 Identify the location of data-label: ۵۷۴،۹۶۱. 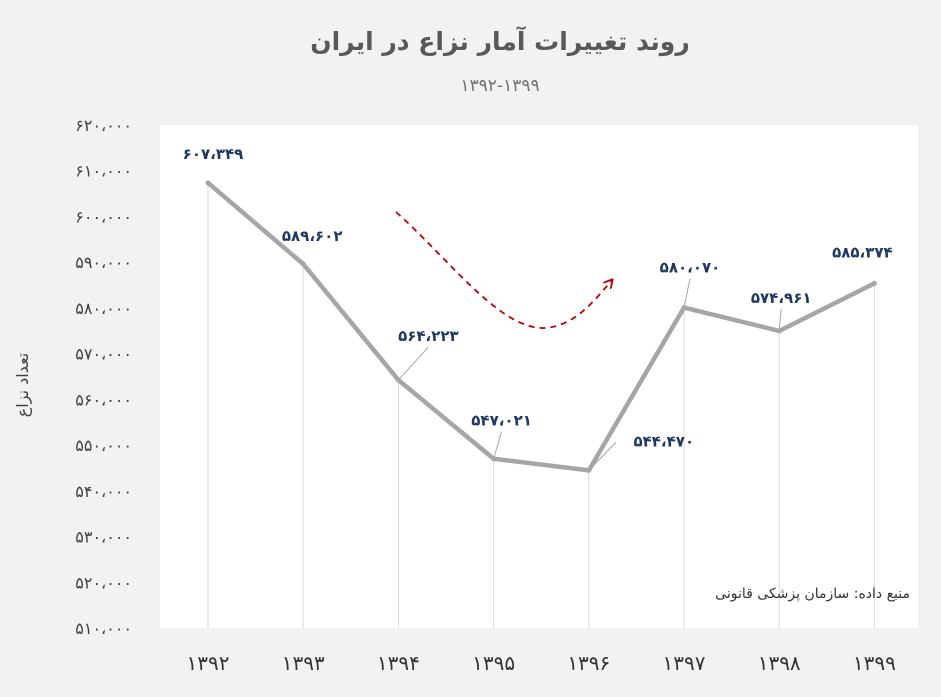
(781, 298).